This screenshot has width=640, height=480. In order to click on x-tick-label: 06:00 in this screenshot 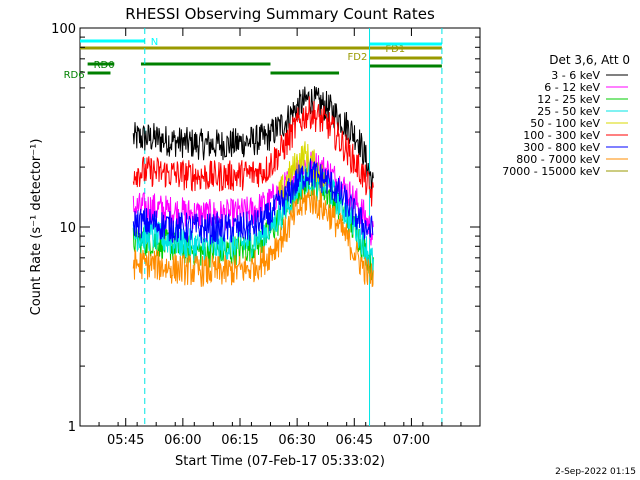, I will do `click(182, 440)`.